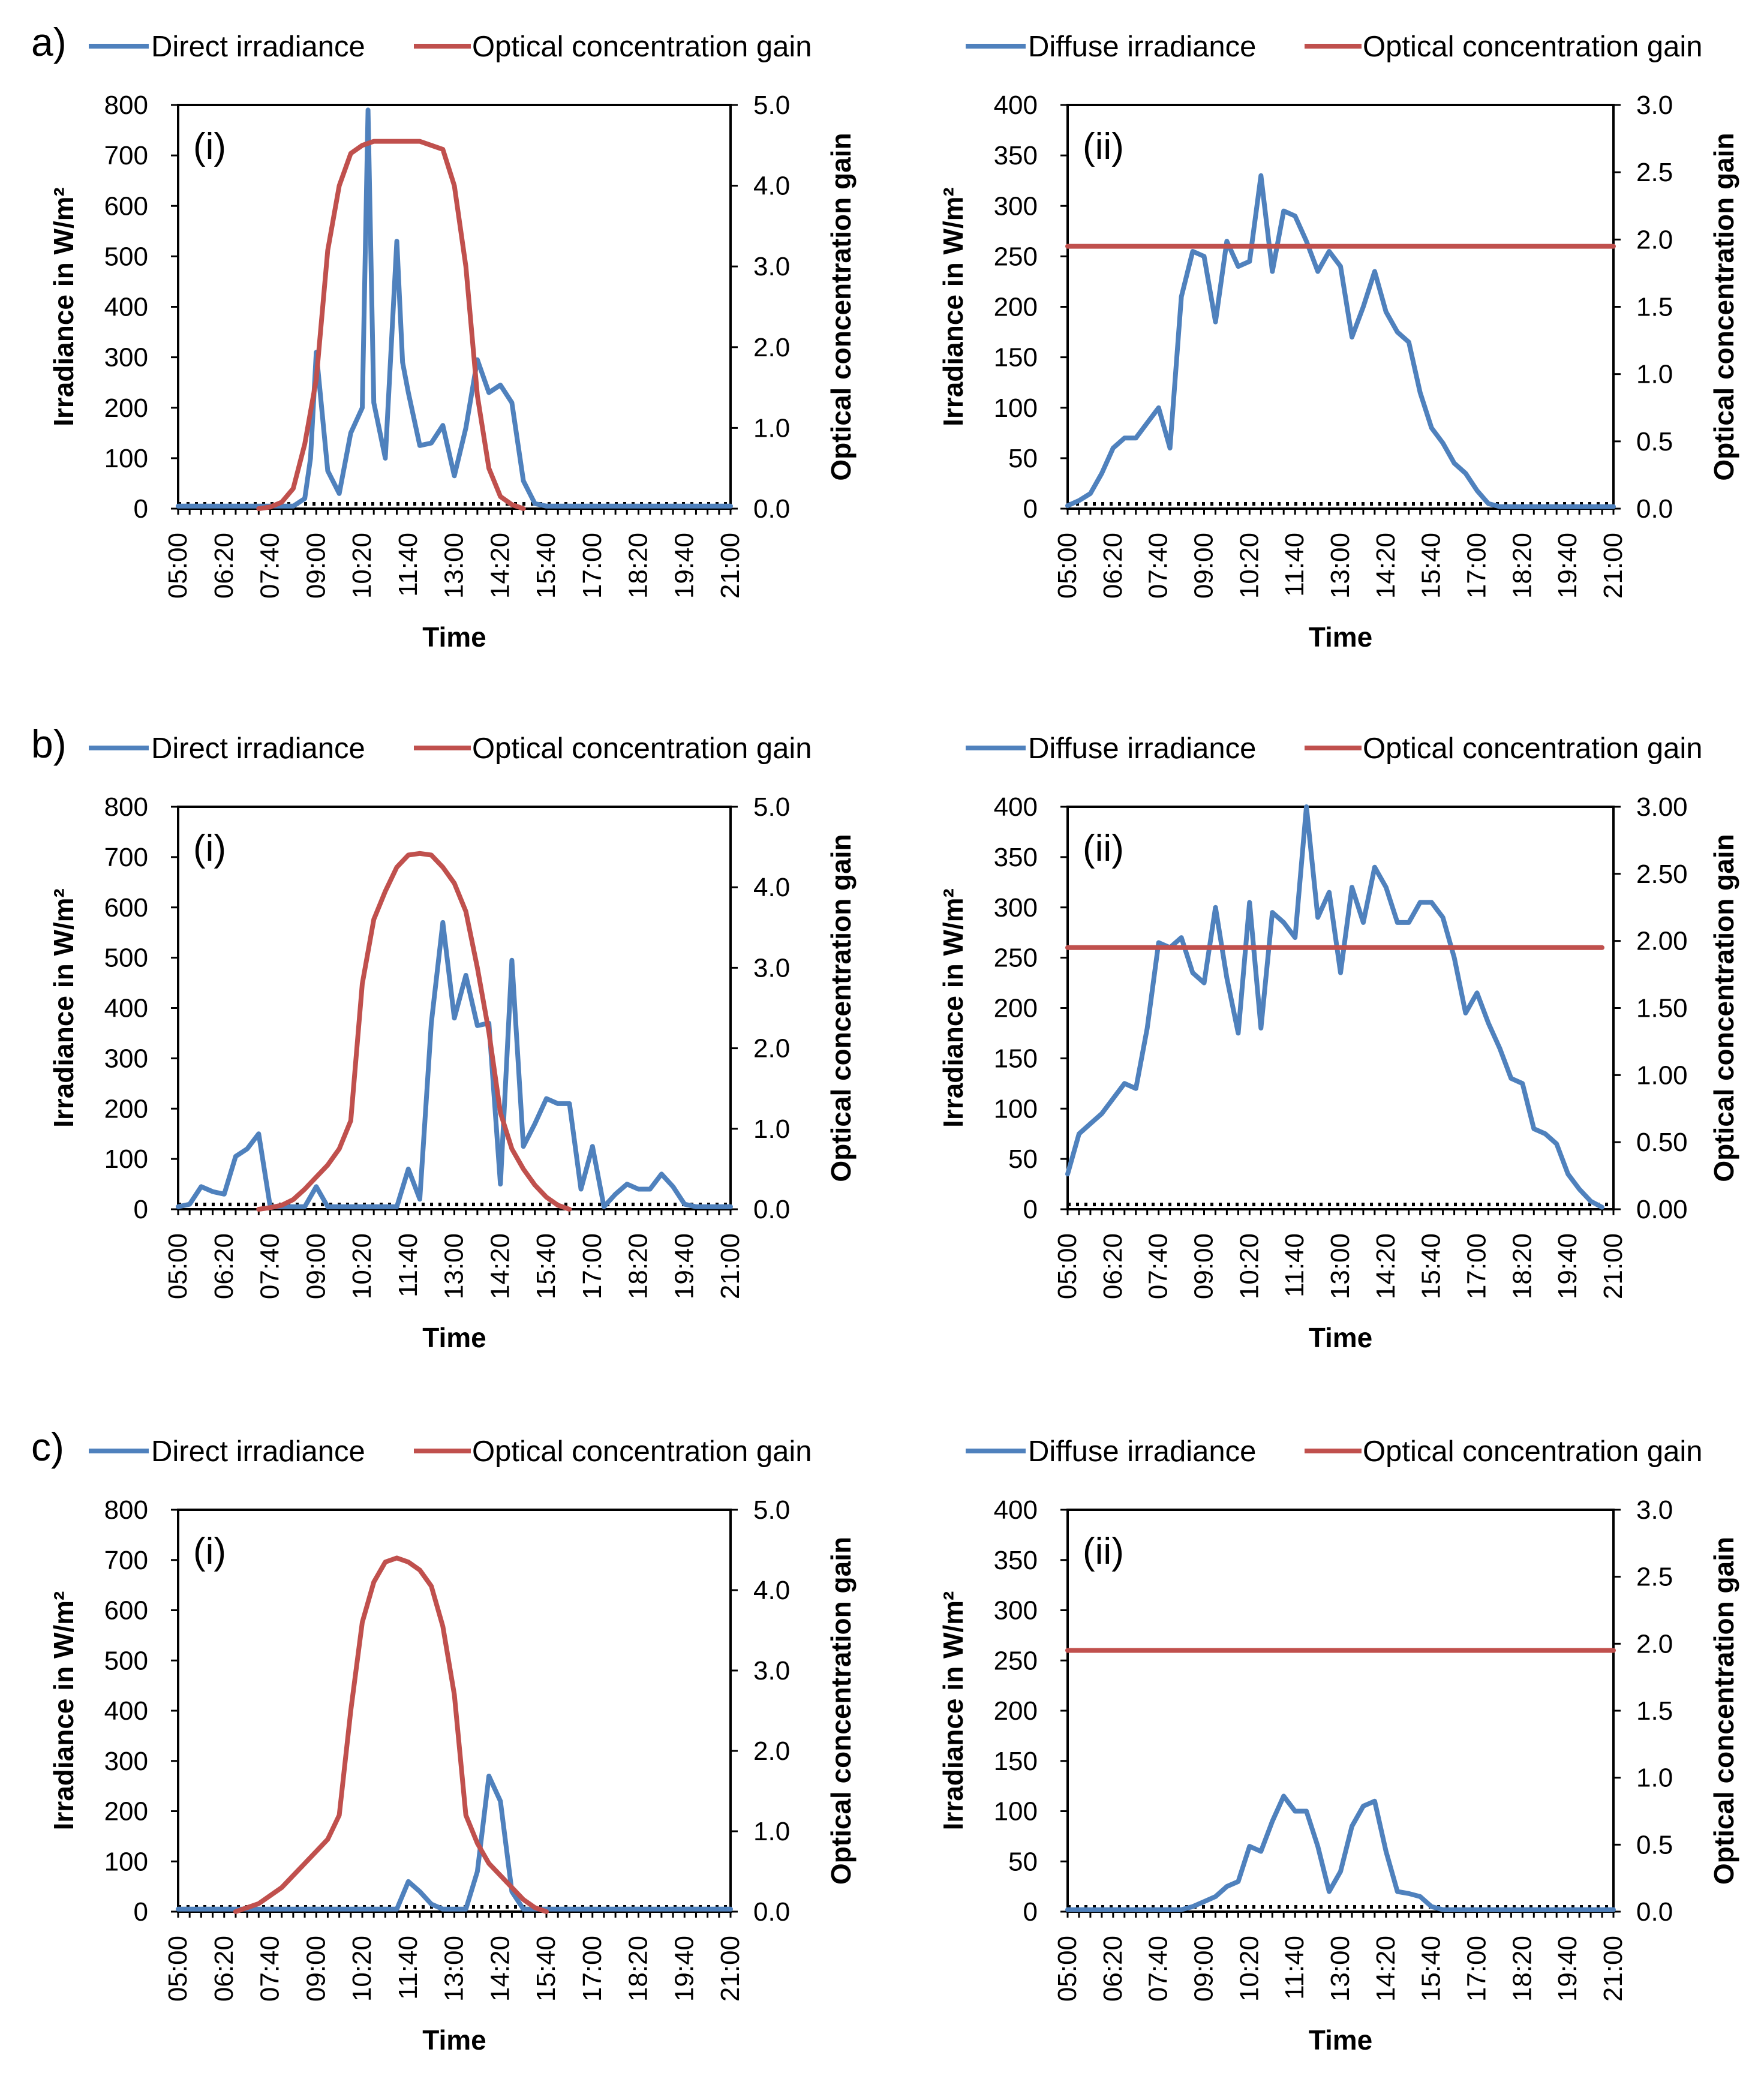 The height and width of the screenshot is (2076, 1764). I want to click on y2-tick-label: 1.50, so click(1662, 1008).